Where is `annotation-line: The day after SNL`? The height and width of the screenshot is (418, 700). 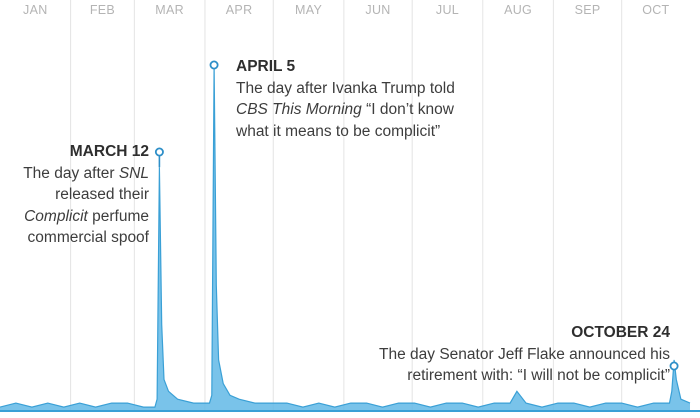 annotation-line: The day after SNL is located at coordinates (74, 174).